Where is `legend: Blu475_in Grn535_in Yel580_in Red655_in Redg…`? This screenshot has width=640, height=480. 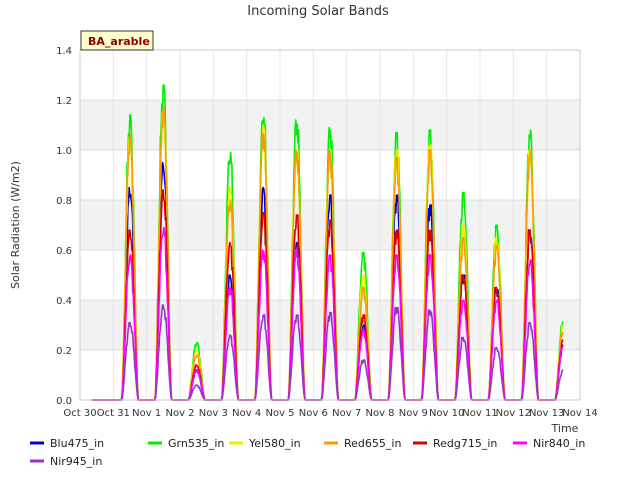
legend: Blu475_in Grn535_in Yel580_in Red655_in Redg… is located at coordinates (307, 452).